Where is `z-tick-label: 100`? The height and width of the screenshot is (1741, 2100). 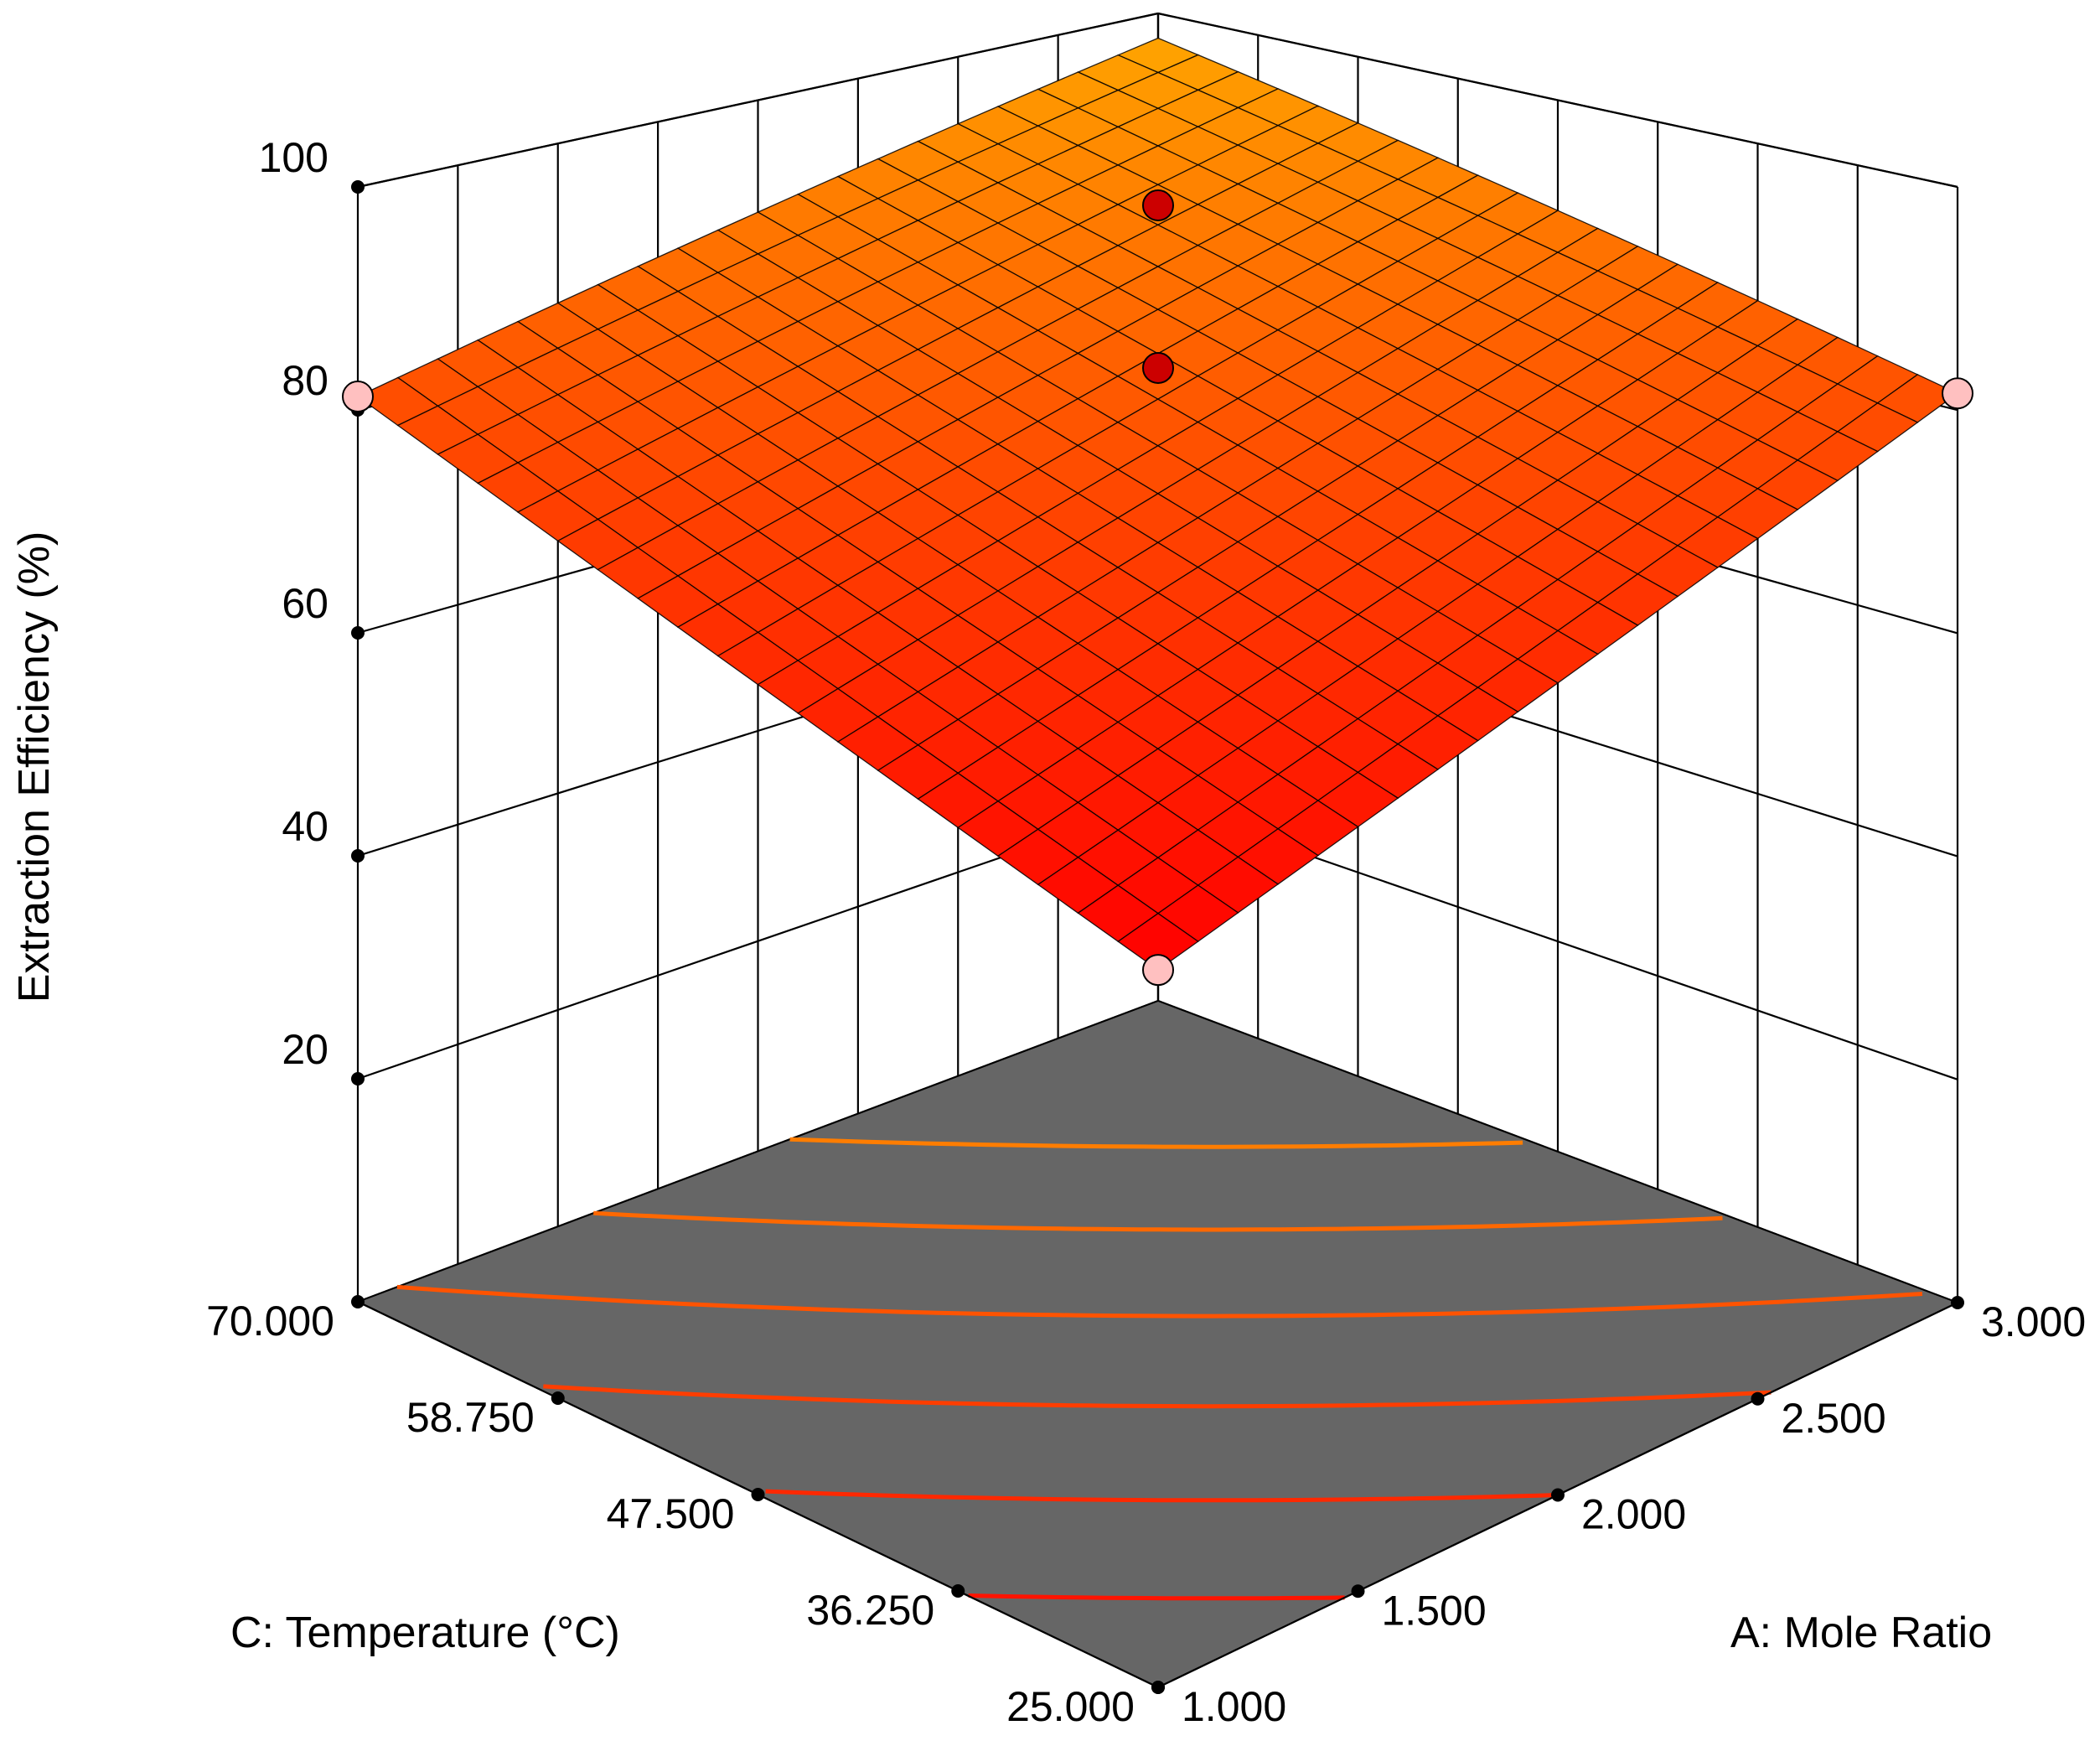 z-tick-label: 100 is located at coordinates (293, 157).